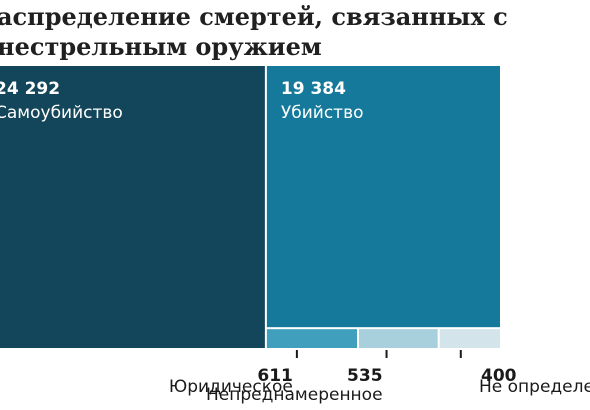 This screenshot has width=590, height=410. What do you see at coordinates (61, 113) in the screenshot?
I see `tile-category-label-item-1: Самоубийство` at bounding box center [61, 113].